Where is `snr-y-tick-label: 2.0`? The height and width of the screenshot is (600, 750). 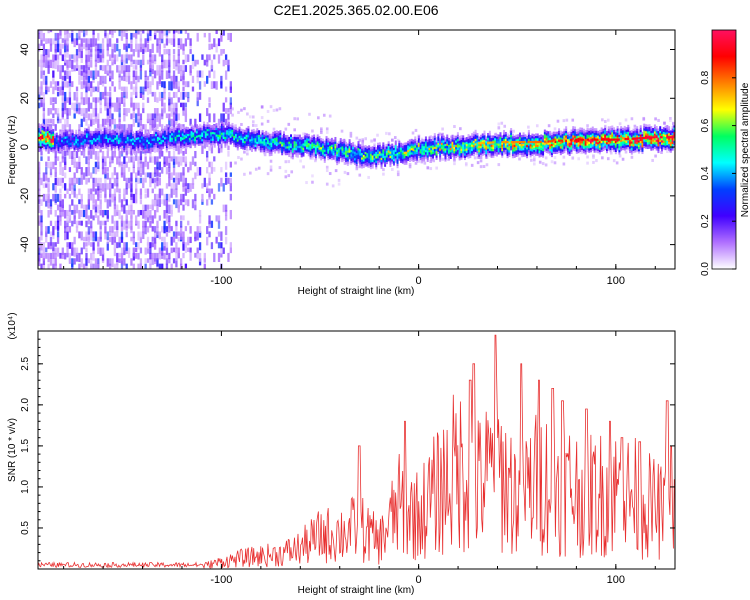
snr-y-tick-label: 2.0 is located at coordinates (25, 404).